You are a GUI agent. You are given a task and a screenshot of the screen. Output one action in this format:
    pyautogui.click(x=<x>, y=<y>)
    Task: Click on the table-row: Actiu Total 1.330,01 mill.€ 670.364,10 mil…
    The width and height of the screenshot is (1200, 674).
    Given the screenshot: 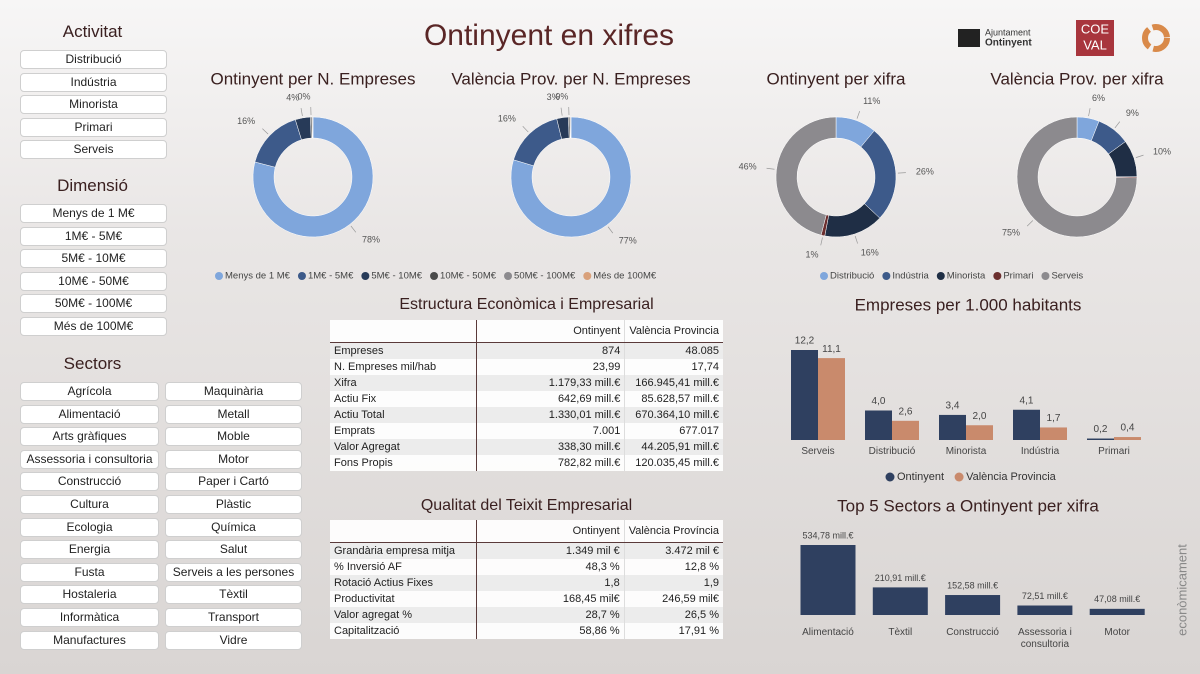 What is the action you would take?
    pyautogui.click(x=526, y=415)
    